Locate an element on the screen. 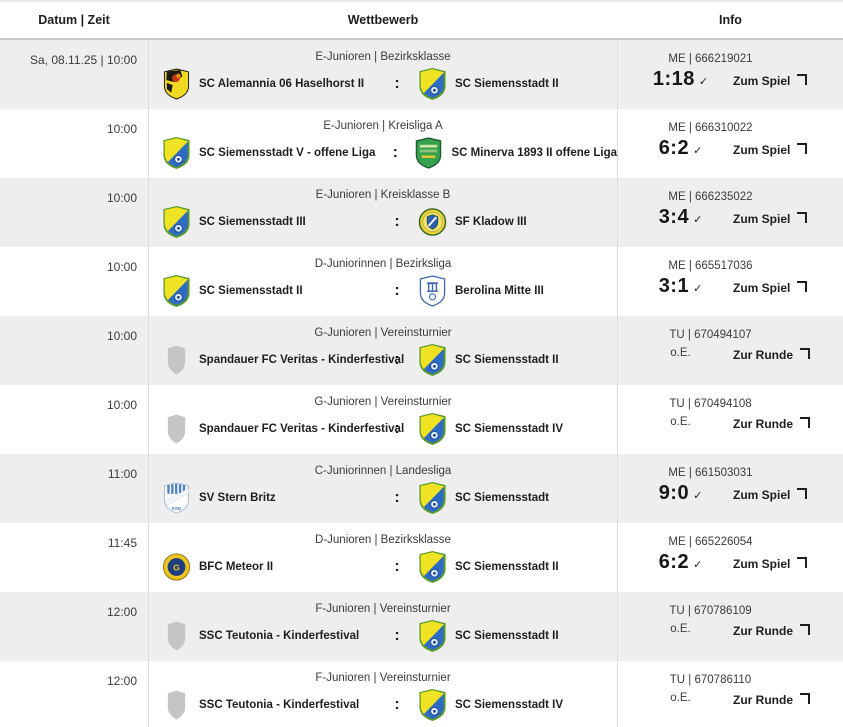 Image resolution: width=843 pixels, height=727 pixels. home-team: BFC Meteor II is located at coordinates (277, 567).